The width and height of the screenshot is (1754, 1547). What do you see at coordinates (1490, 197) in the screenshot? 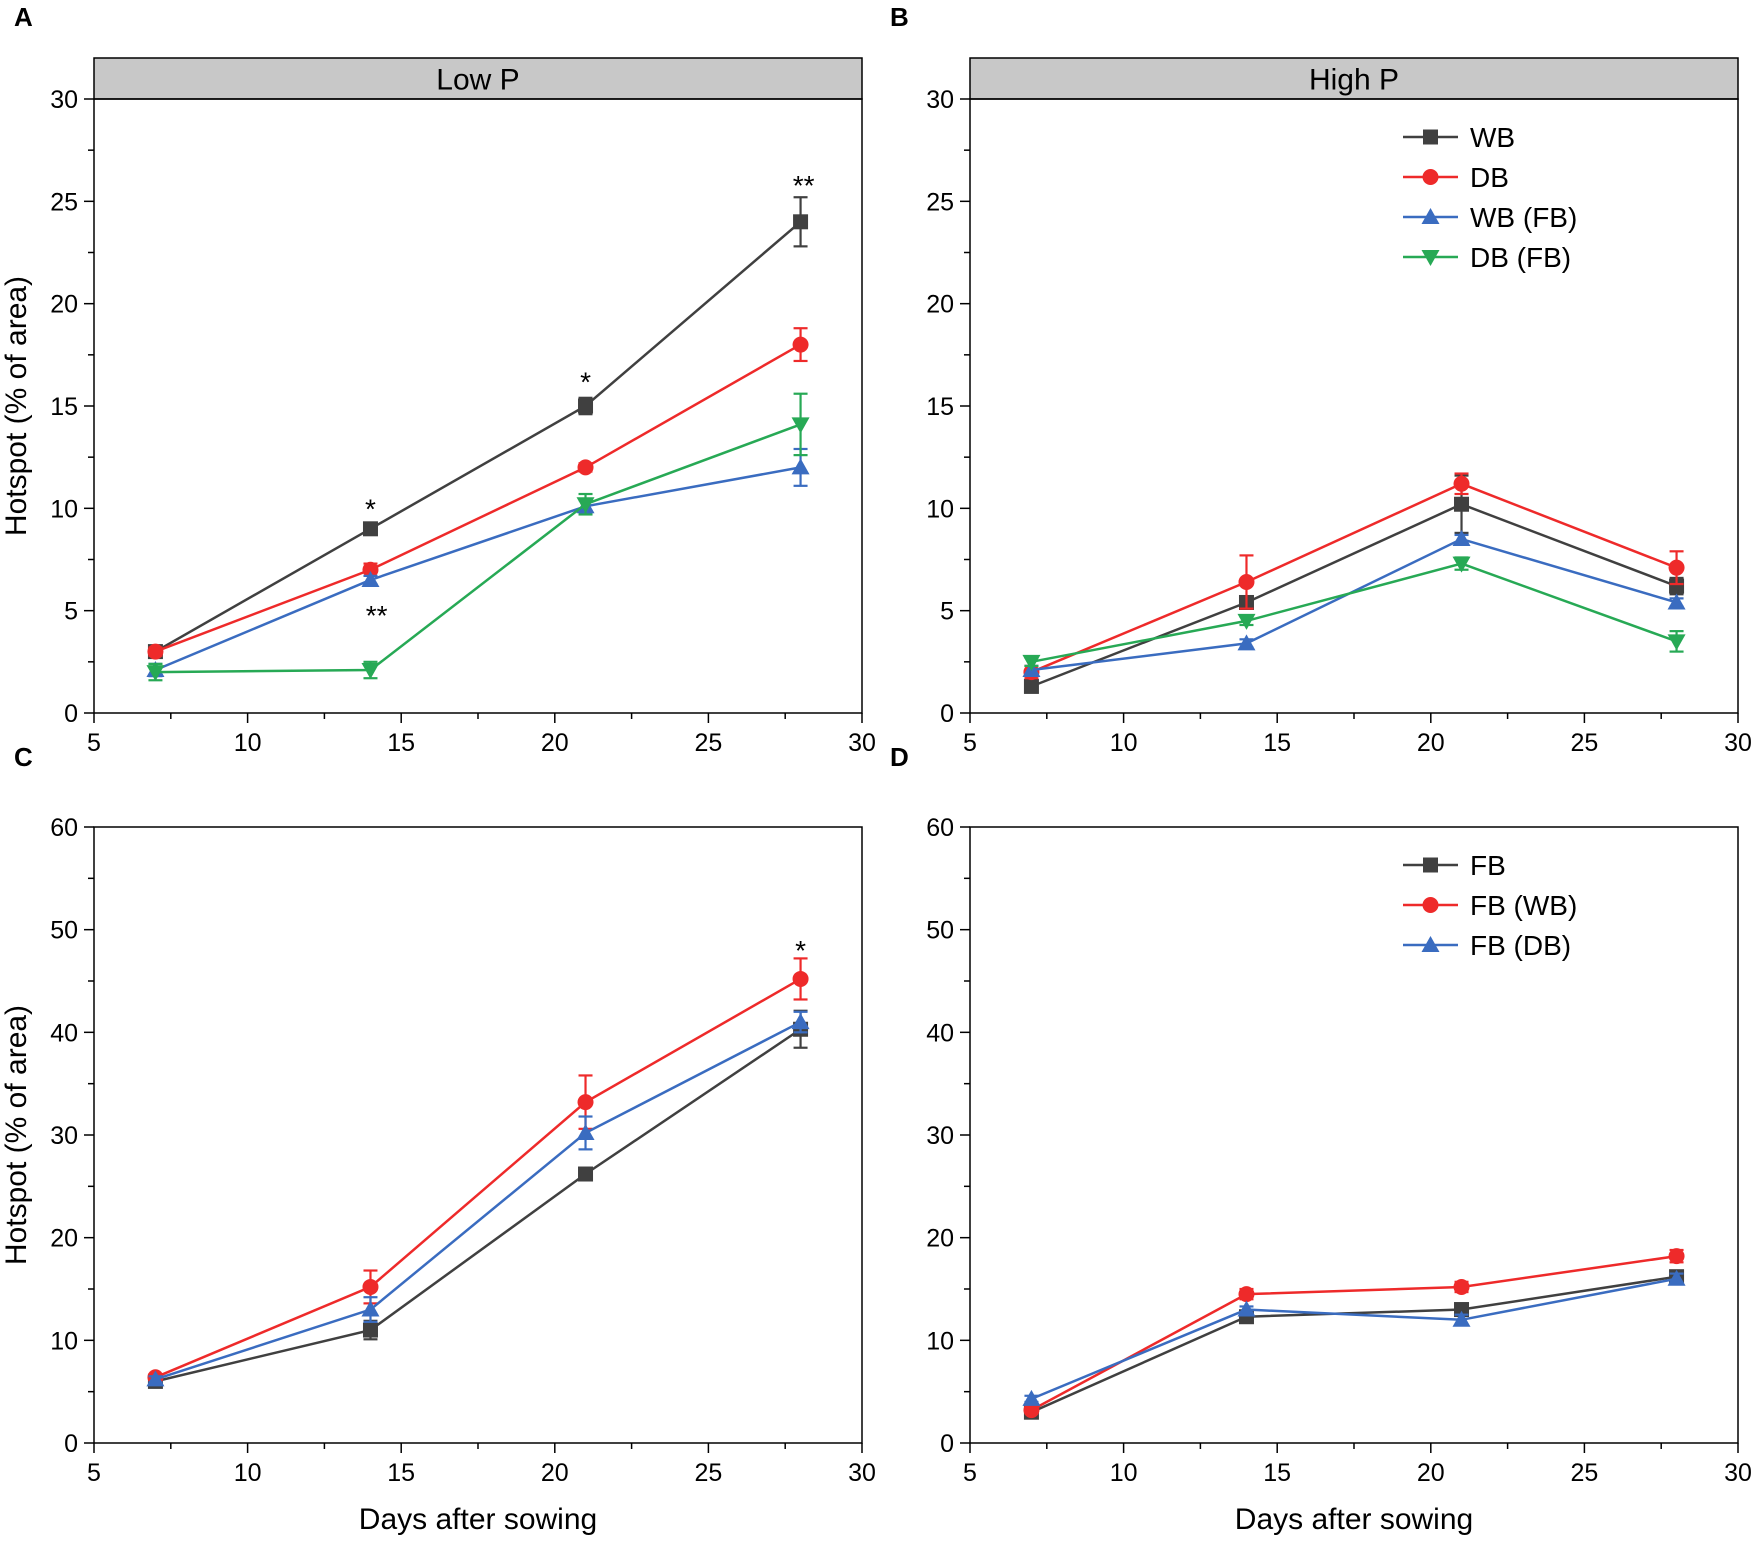
I see `legend: WB DB WB (FB) DB (FB)` at bounding box center [1490, 197].